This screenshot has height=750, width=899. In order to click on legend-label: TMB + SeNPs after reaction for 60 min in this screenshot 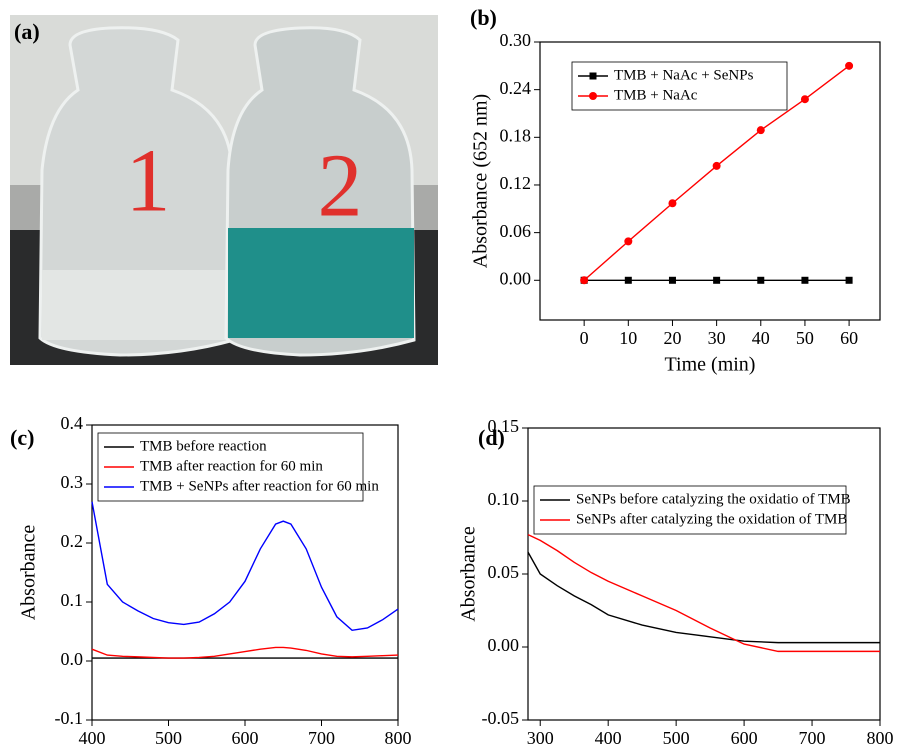, I will do `click(259, 486)`.